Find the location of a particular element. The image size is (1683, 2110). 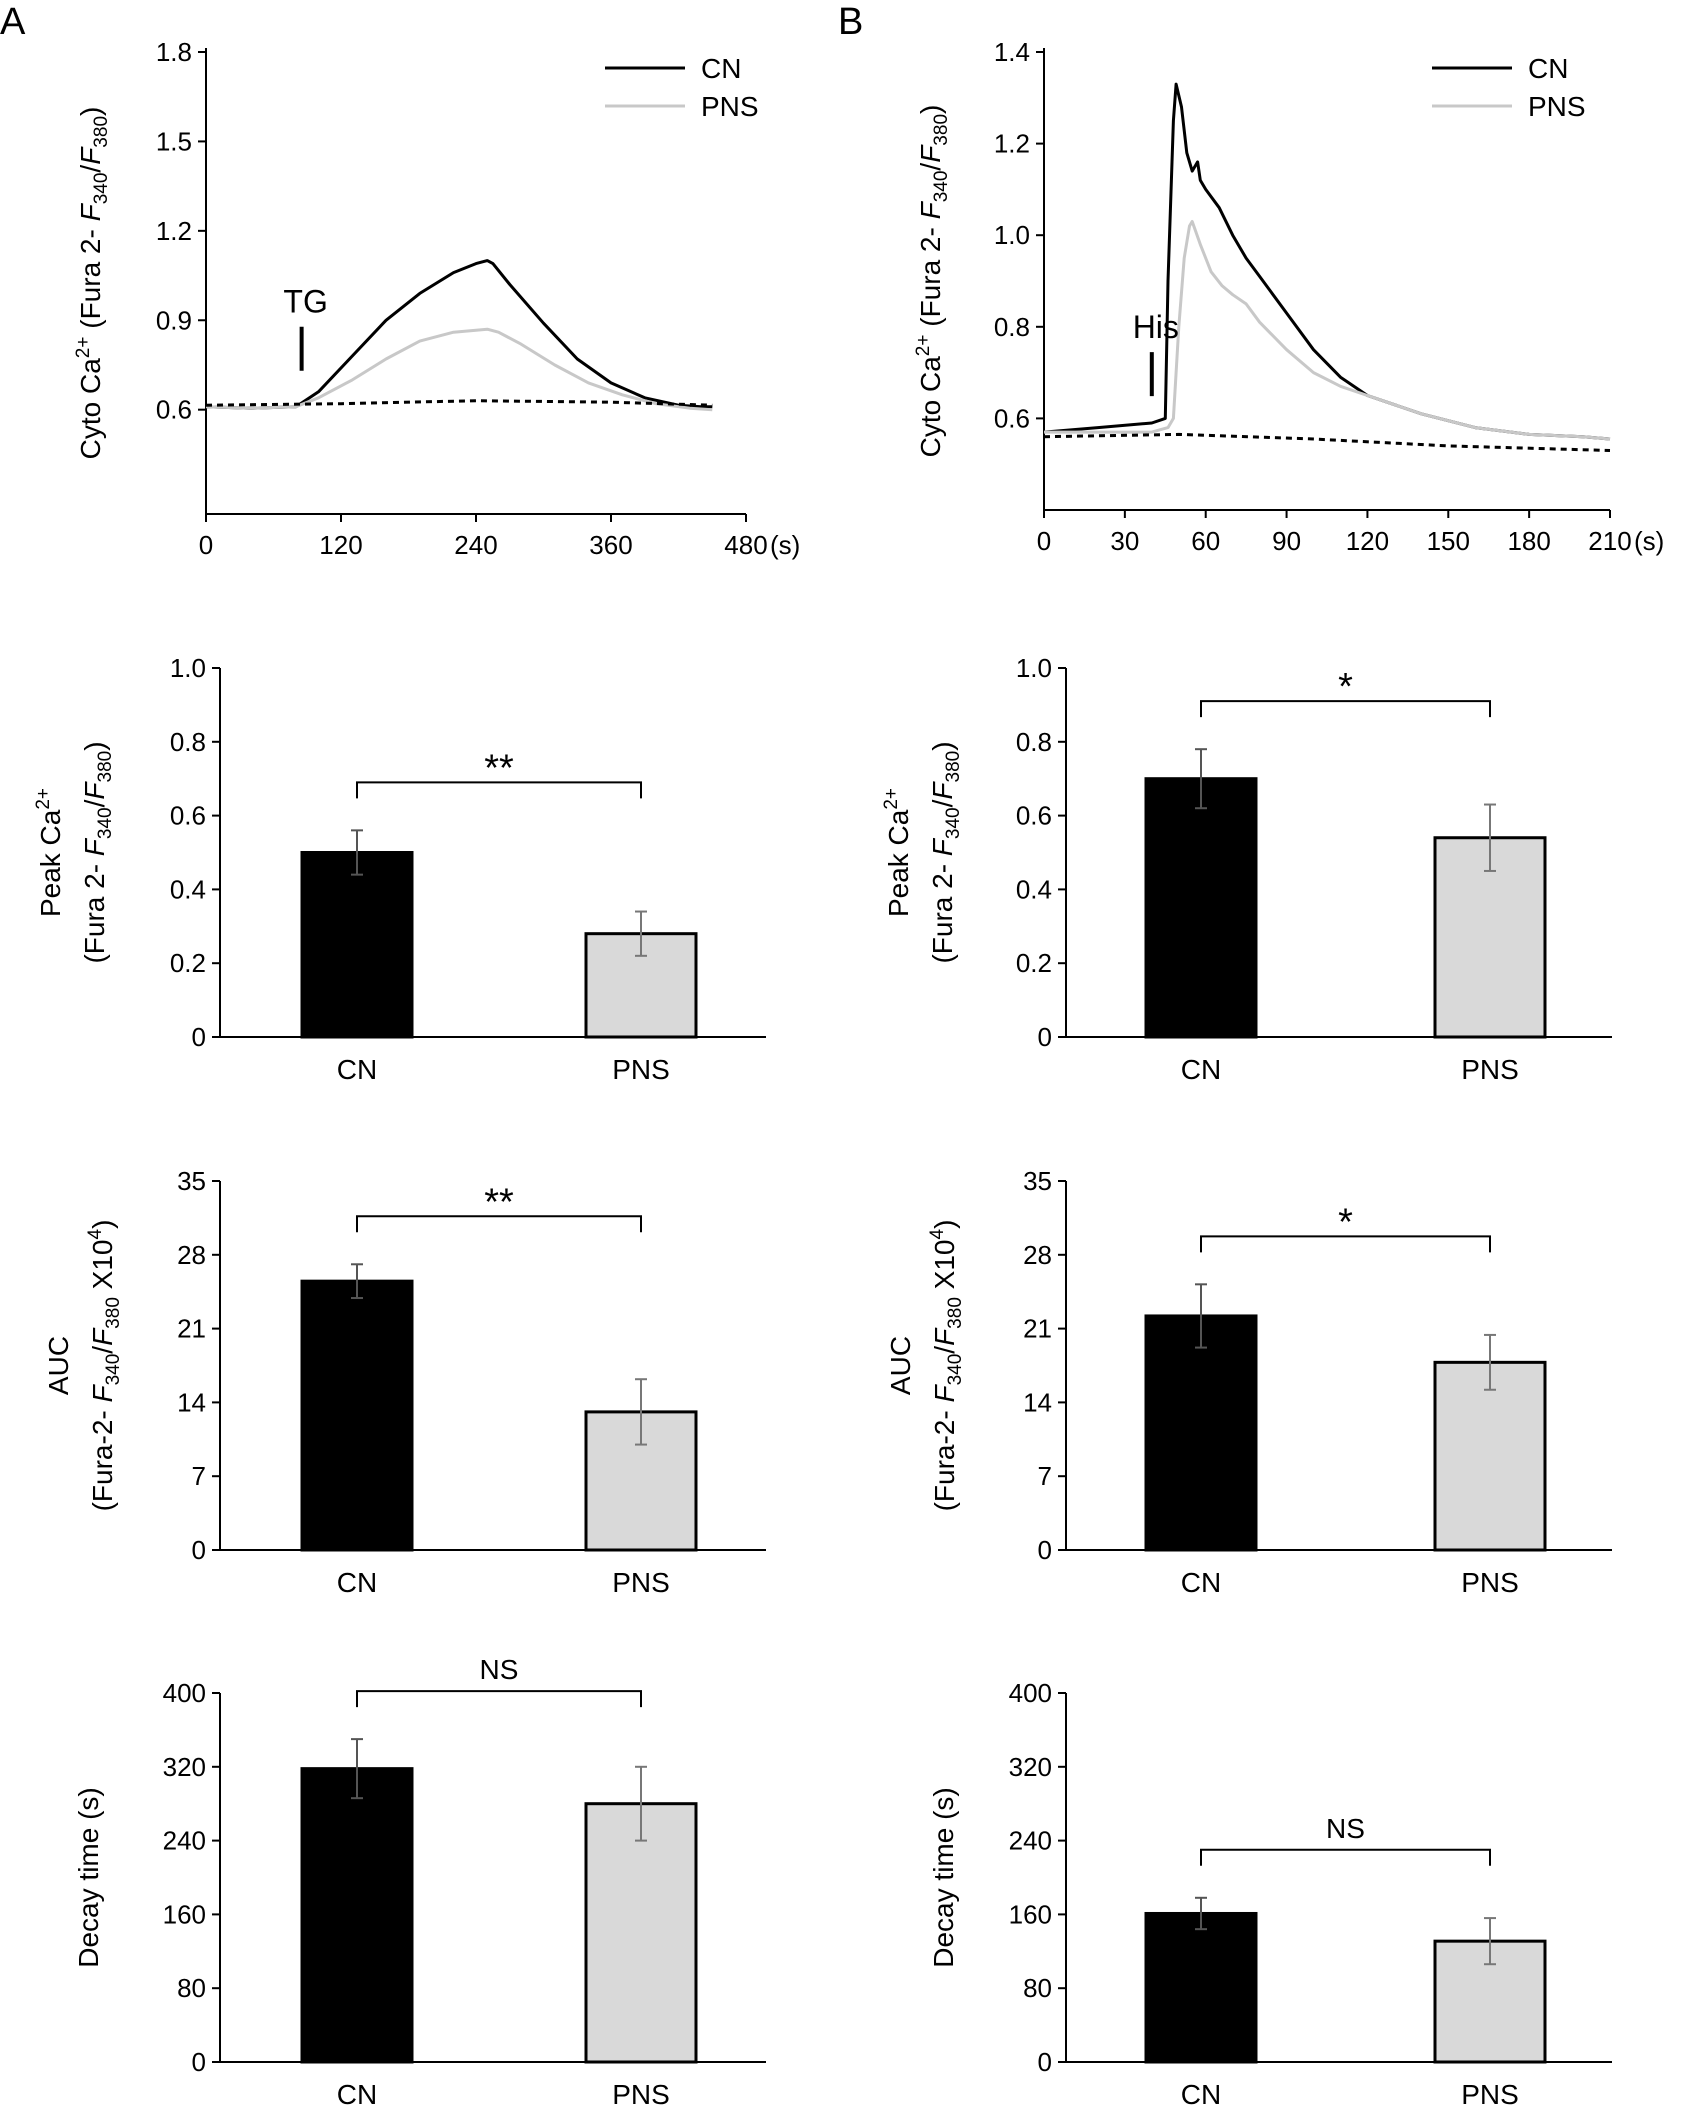

y-tick-label: 1.8 is located at coordinates (174, 52).